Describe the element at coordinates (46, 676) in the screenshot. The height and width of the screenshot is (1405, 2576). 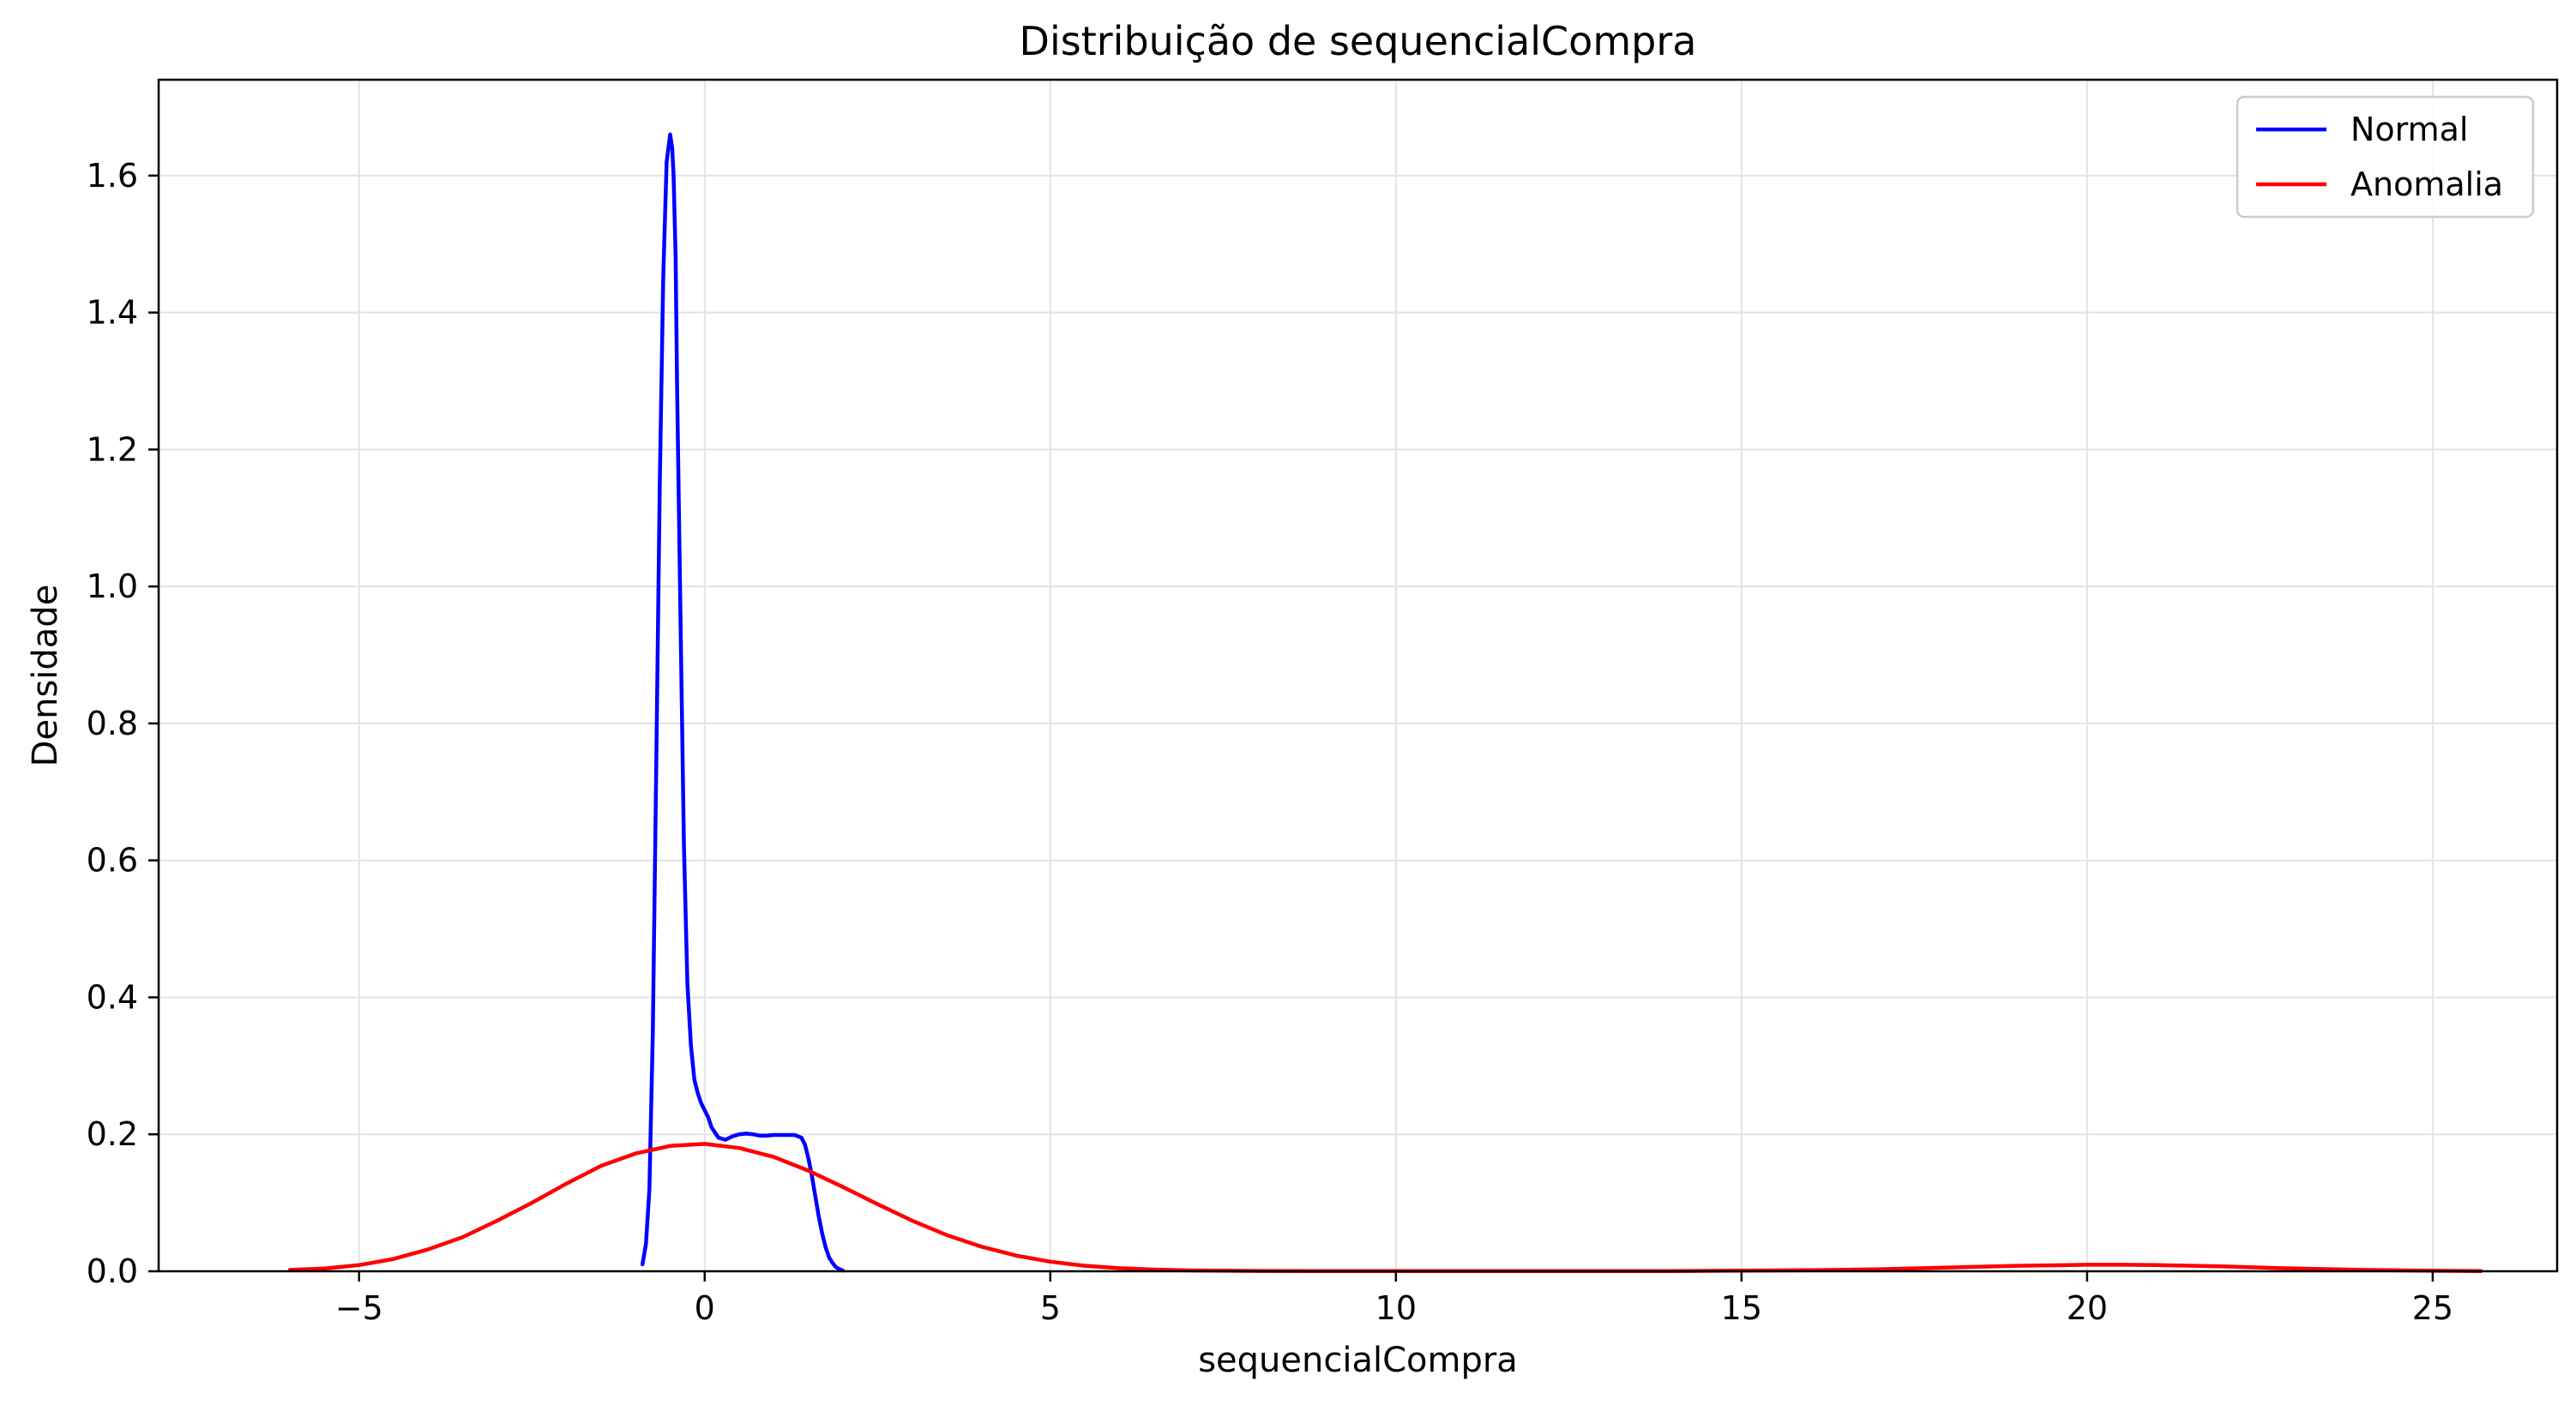
I see `y-axis-label: Densidade` at that location.